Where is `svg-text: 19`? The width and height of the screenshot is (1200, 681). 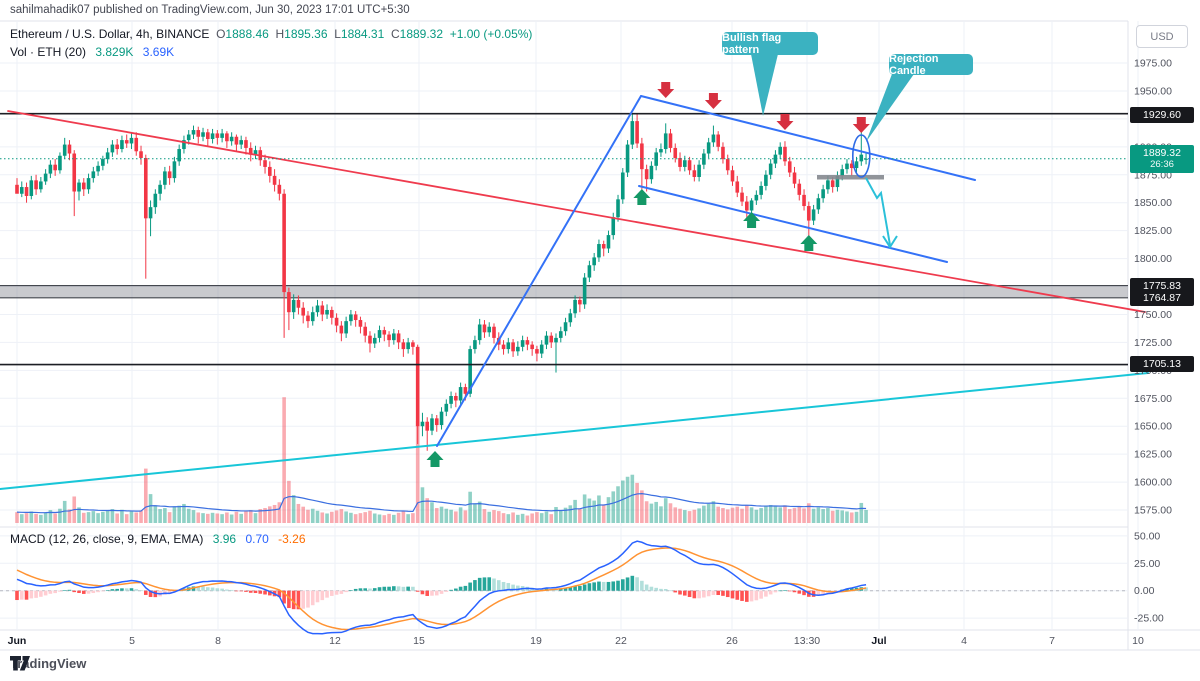
svg-text: 19 is located at coordinates (536, 641).